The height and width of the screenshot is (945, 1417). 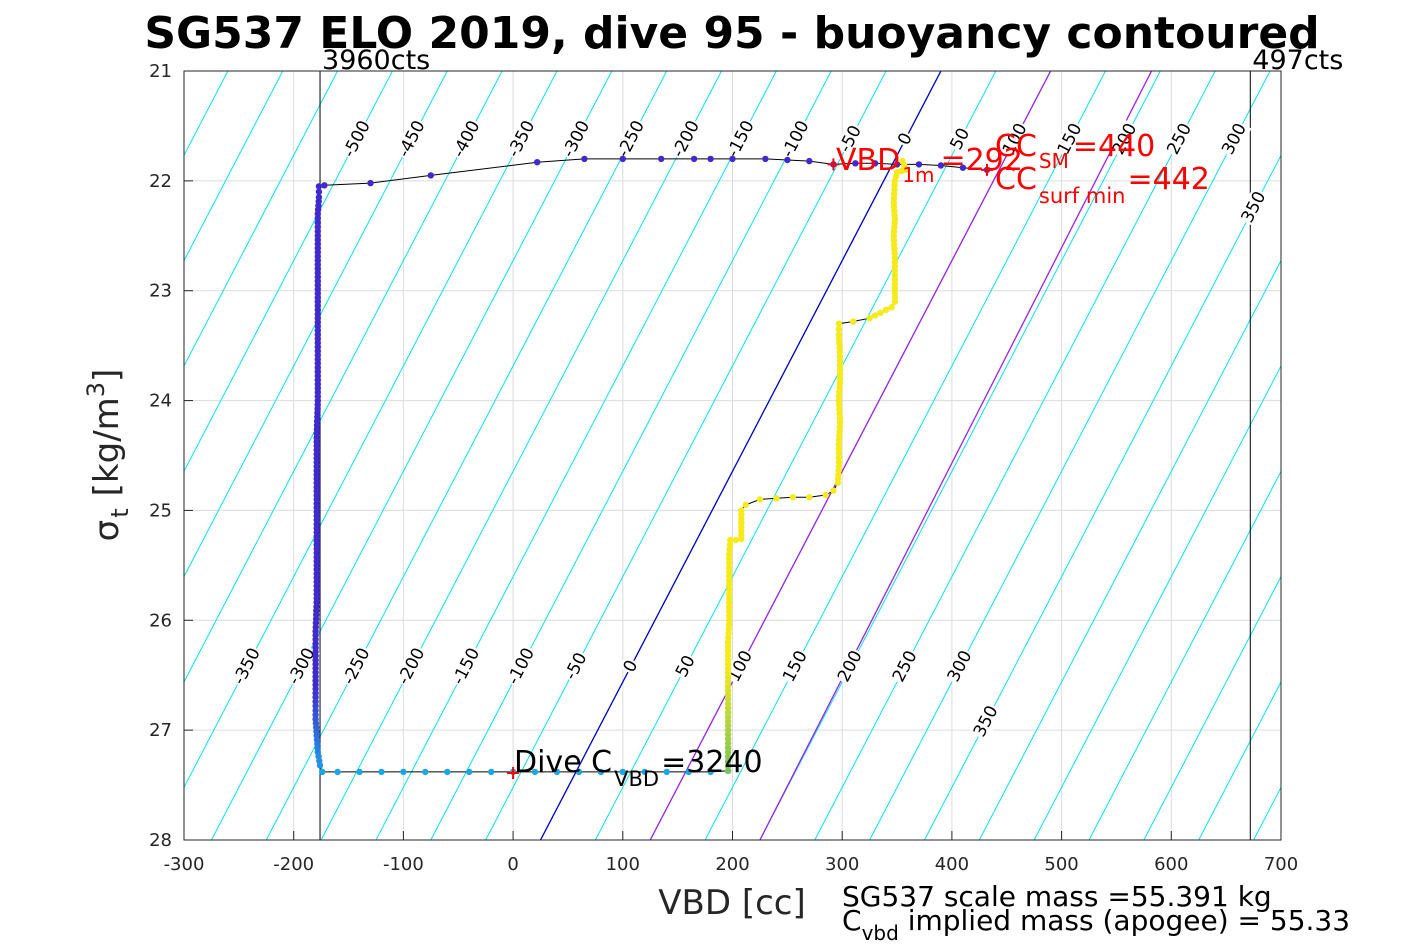 I want to click on x-tick-label: 0, so click(x=512, y=864).